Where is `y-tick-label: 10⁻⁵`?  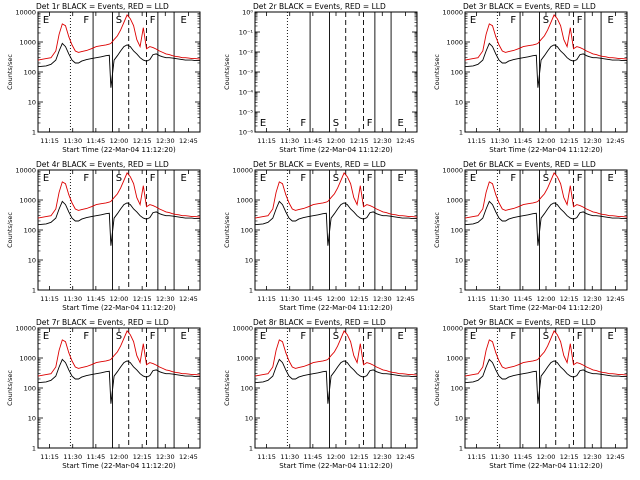
y-tick-label: 10⁻⁵ is located at coordinates (246, 113).